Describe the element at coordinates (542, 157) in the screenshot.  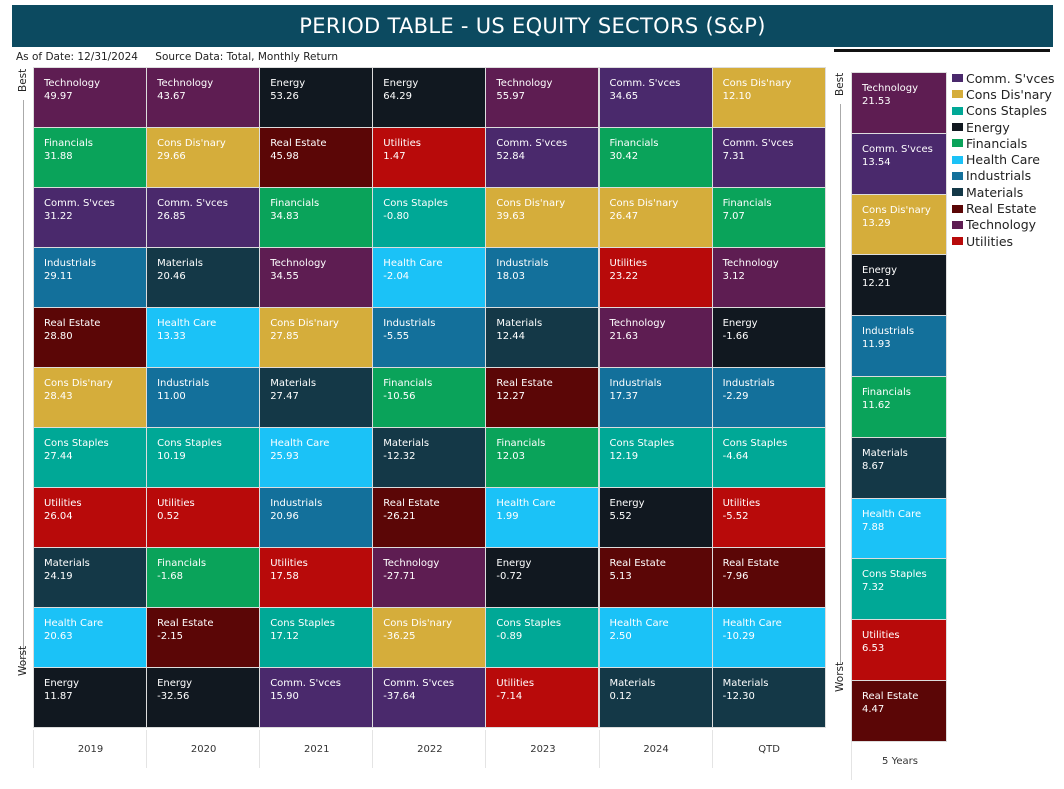
I see `table-cell: Comm. S'vces 52.84` at that location.